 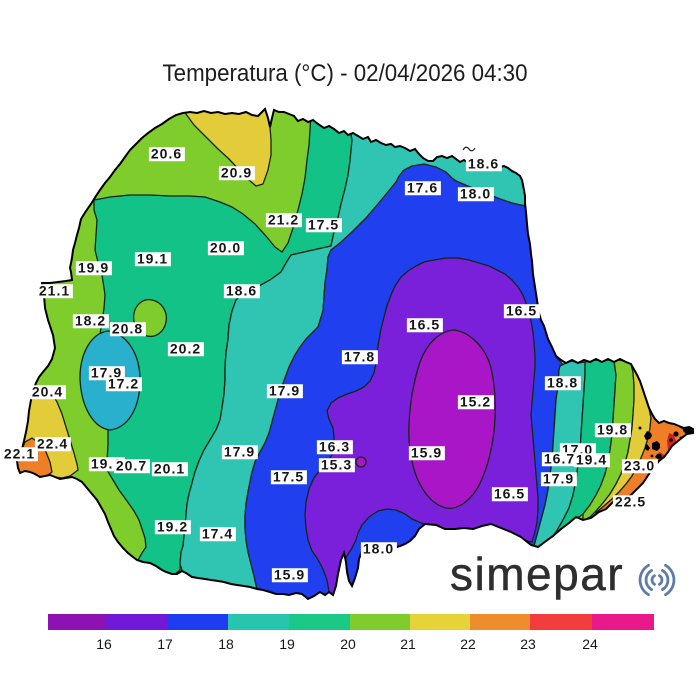 I want to click on svg-text: 23, so click(x=528, y=644).